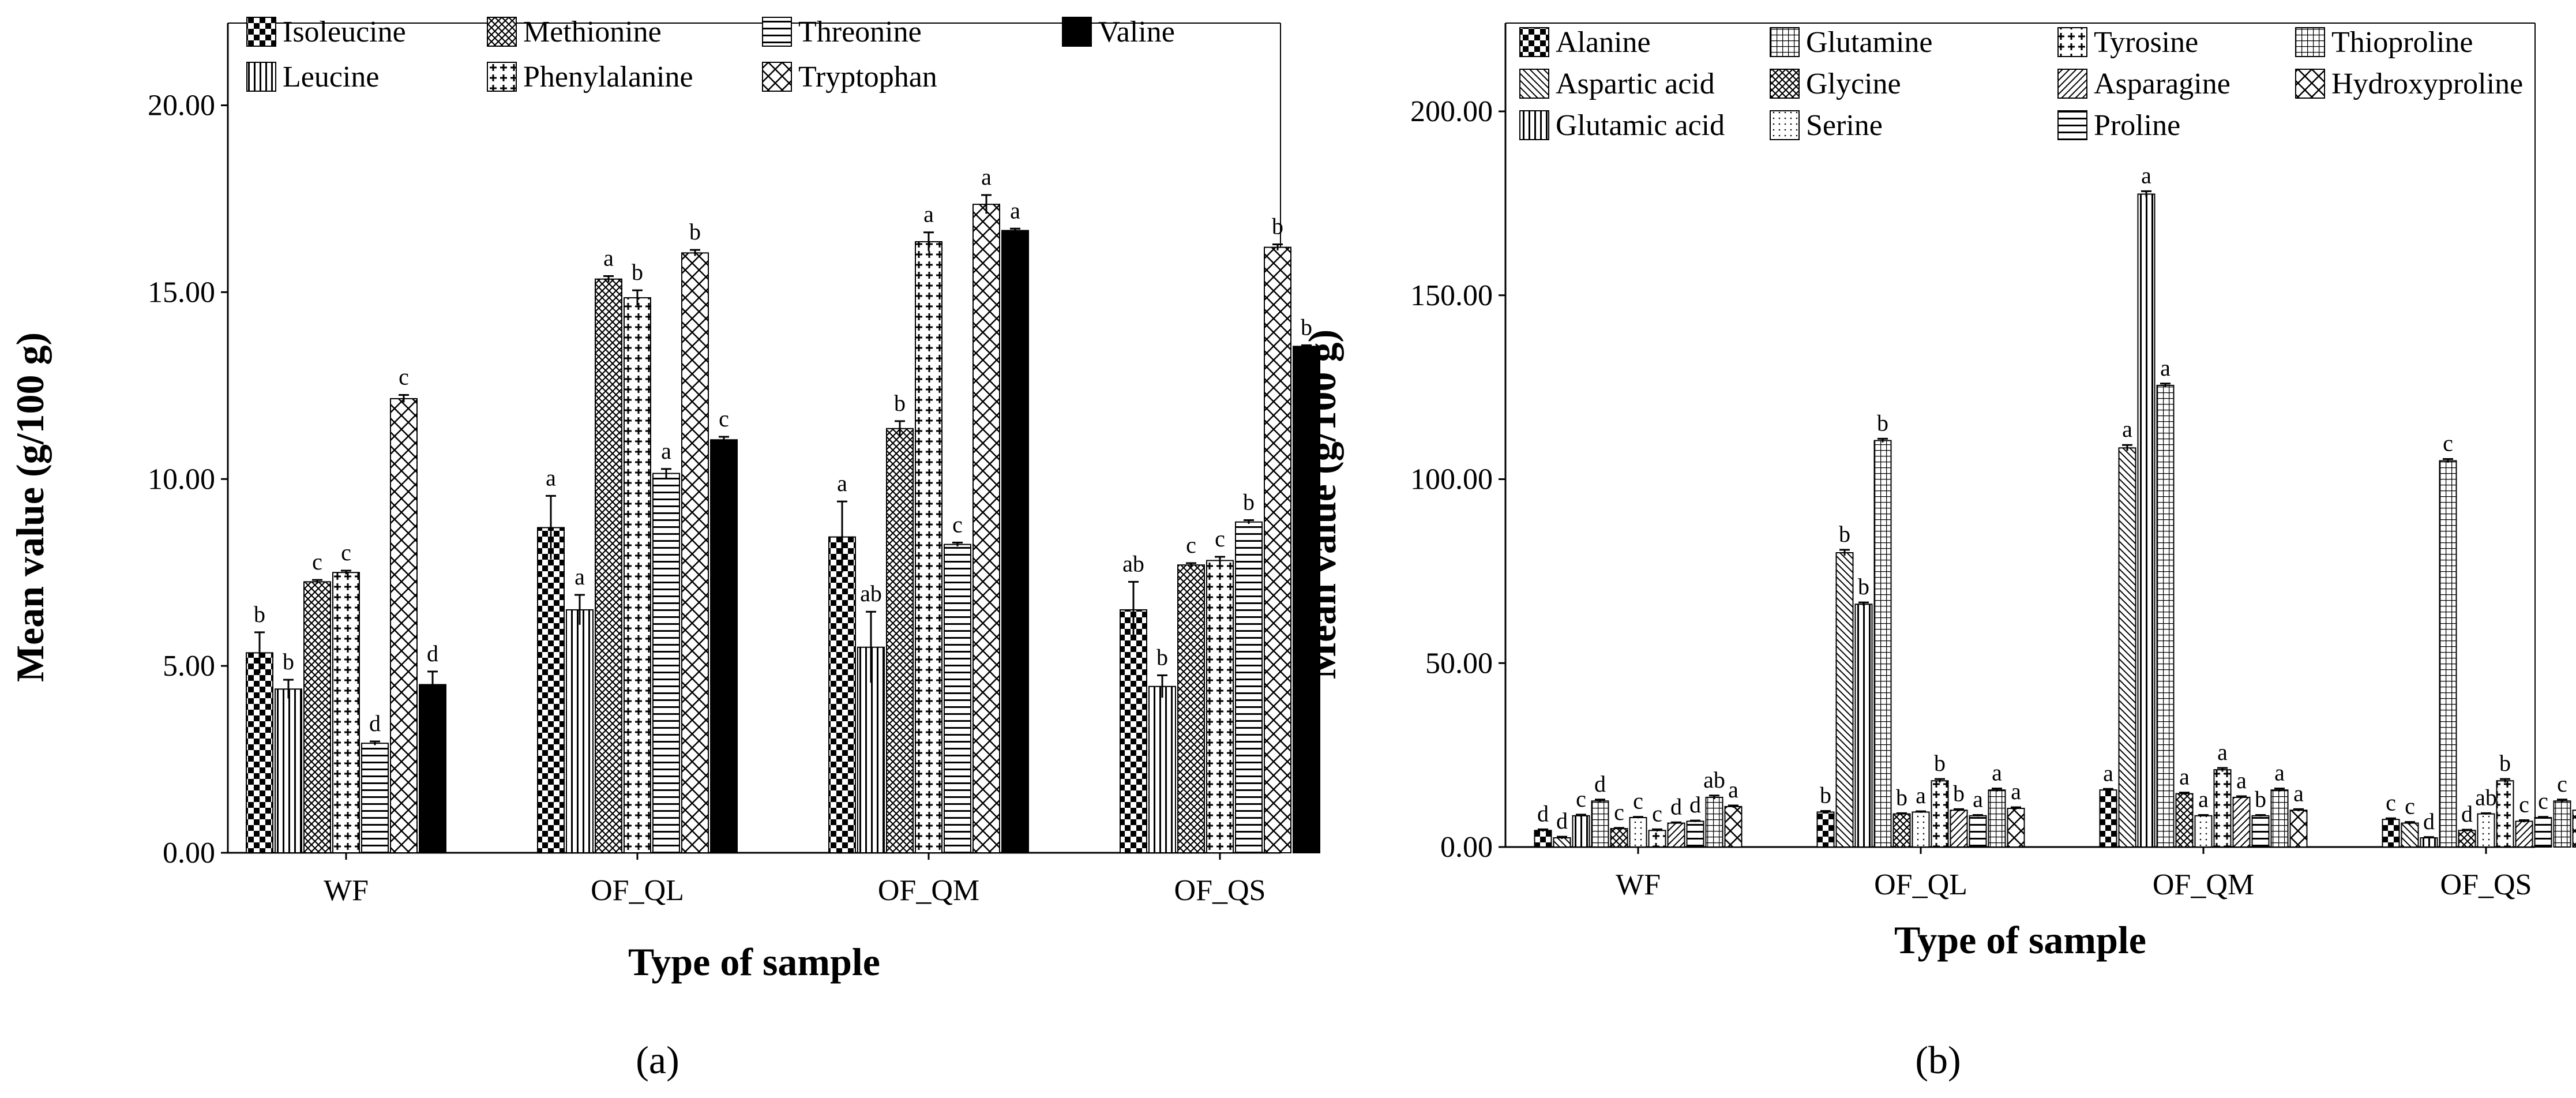 This screenshot has height=1098, width=2576. Describe the element at coordinates (2108, 818) in the screenshot. I see `bar-alanine-of_qm` at that location.